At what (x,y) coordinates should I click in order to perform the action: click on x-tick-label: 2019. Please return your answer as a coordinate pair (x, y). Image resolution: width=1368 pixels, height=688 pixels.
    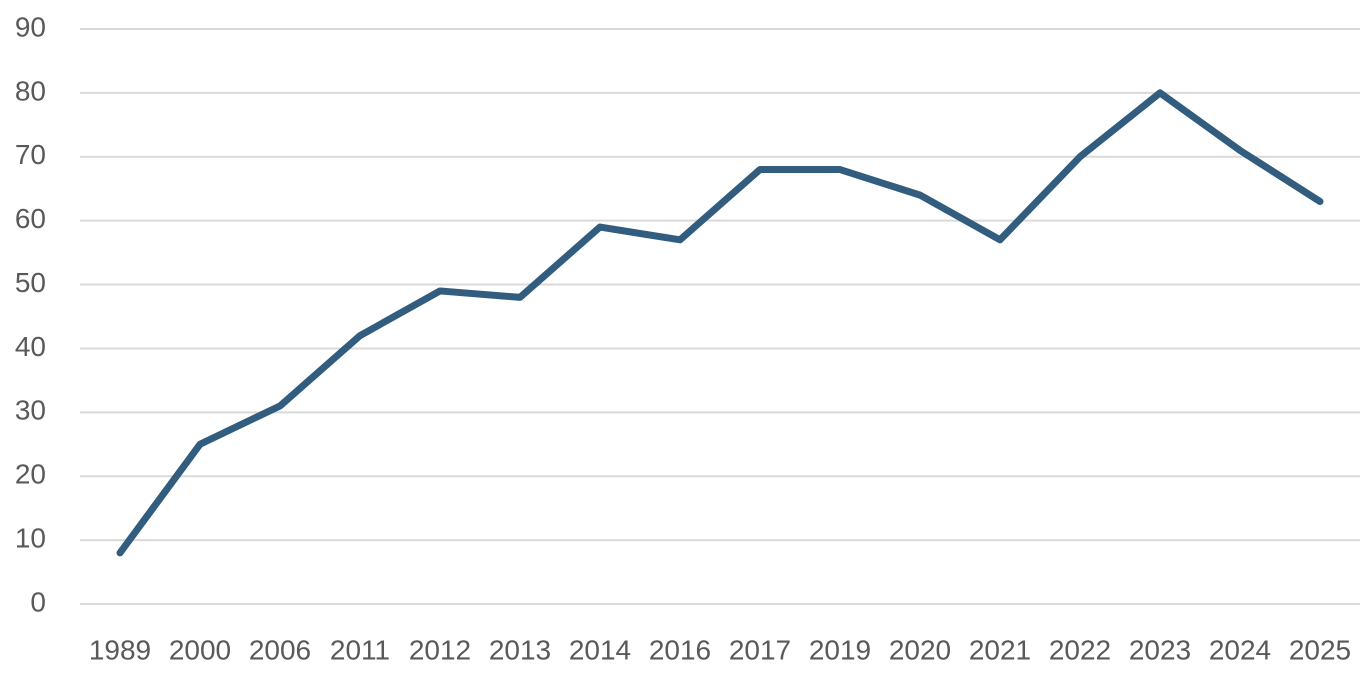
    Looking at the image, I should click on (840, 649).